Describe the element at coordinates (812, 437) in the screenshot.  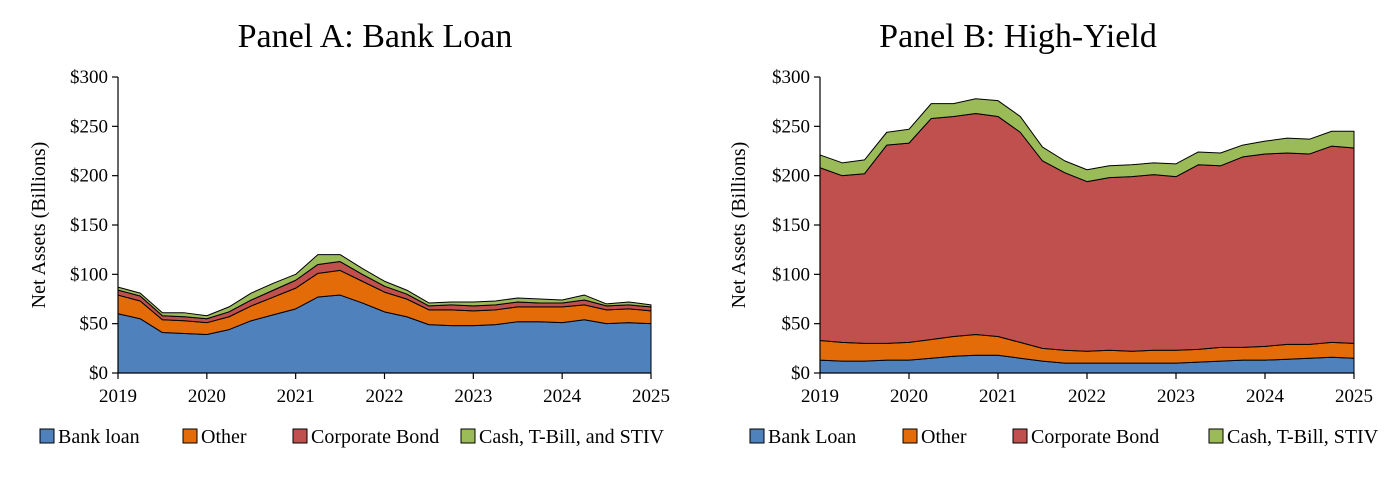
I see `legend-label: Bank Loan` at that location.